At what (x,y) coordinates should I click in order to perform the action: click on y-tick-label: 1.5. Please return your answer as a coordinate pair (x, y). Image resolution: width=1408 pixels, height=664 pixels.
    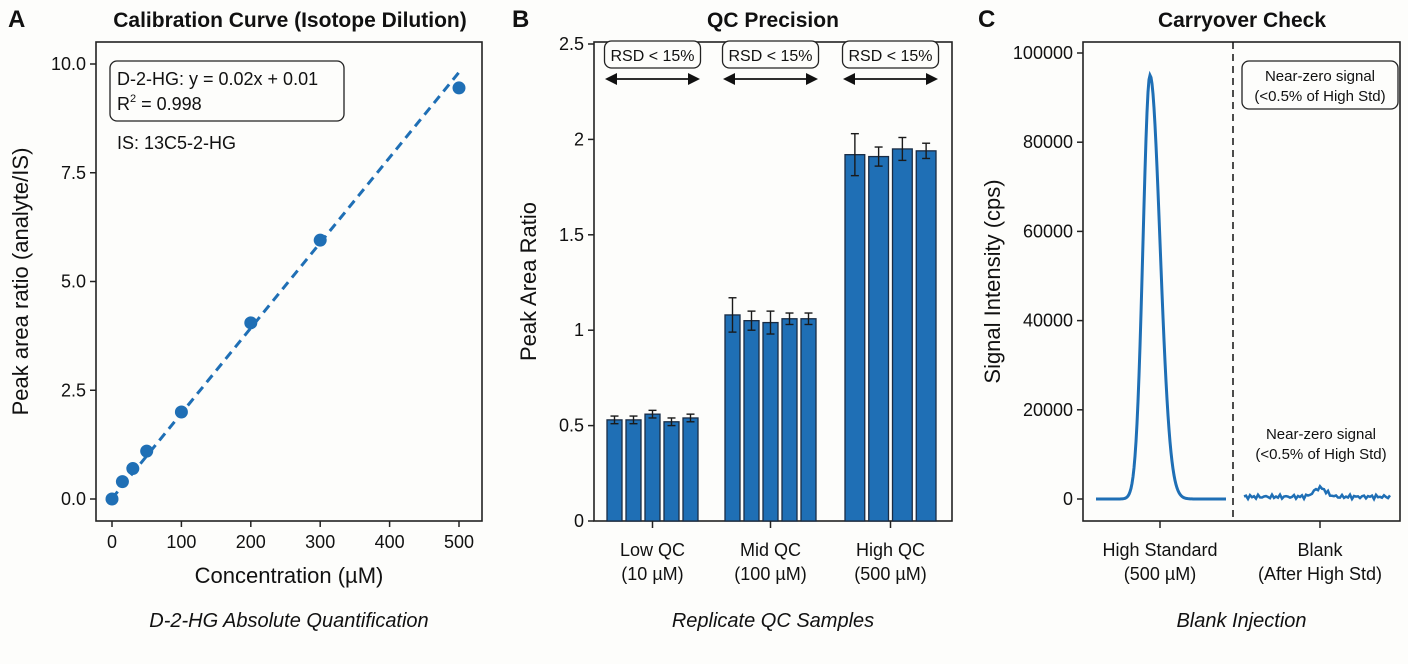
    Looking at the image, I should click on (571, 235).